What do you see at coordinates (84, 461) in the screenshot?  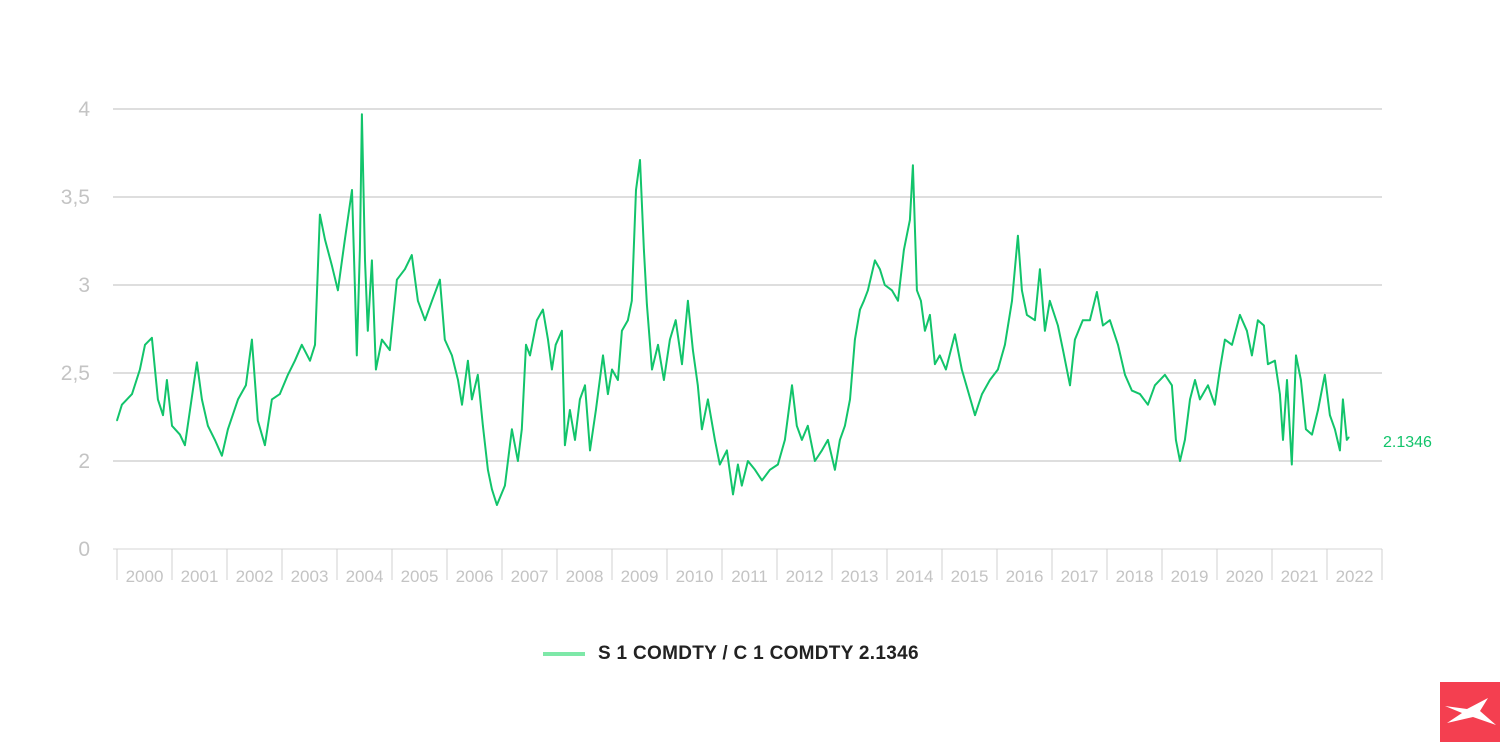 I see `y-tick-label: 2` at bounding box center [84, 461].